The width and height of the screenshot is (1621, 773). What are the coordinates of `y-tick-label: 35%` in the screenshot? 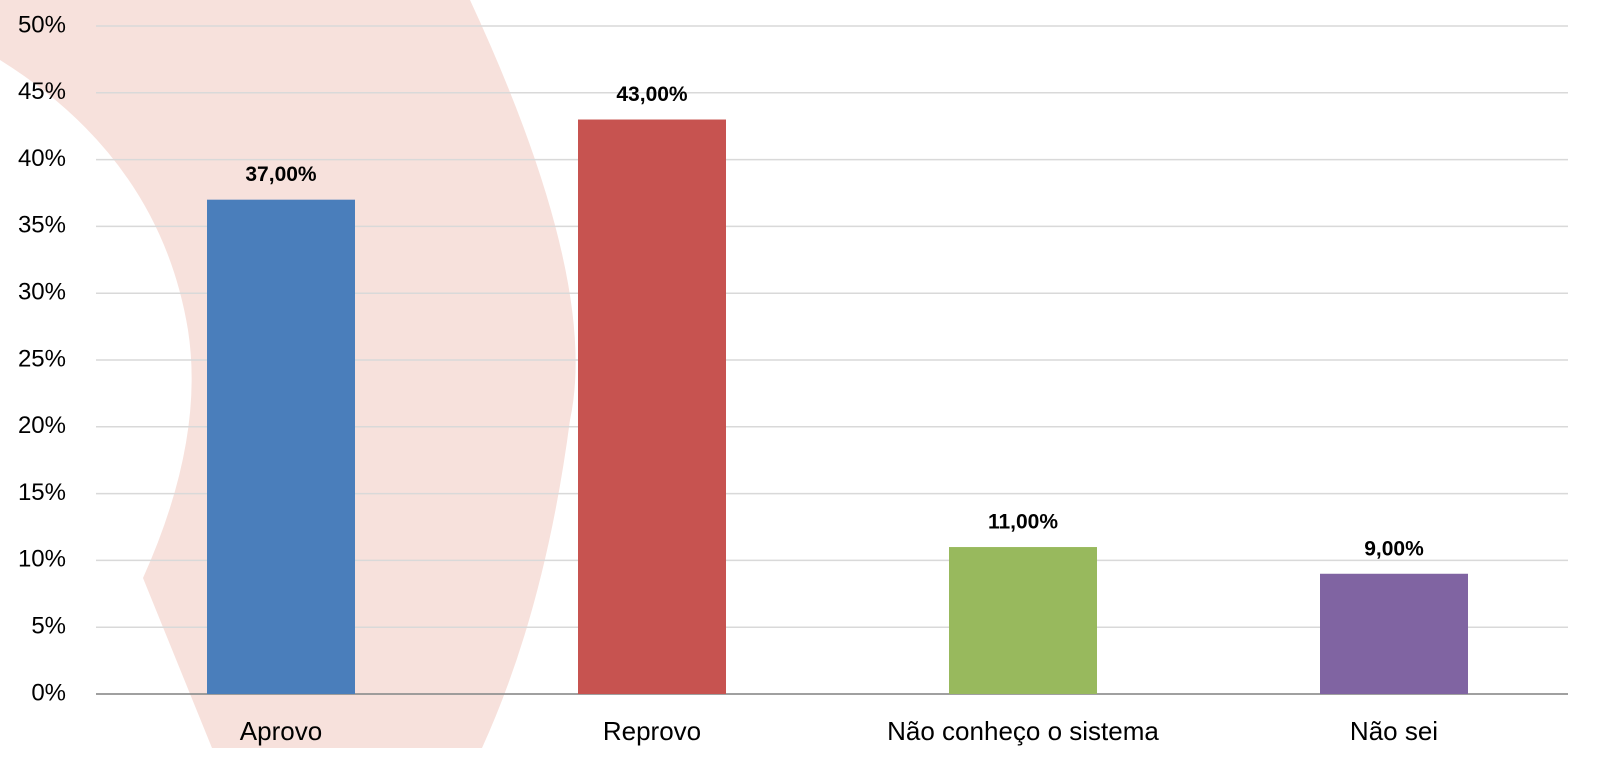 It's located at (42, 225).